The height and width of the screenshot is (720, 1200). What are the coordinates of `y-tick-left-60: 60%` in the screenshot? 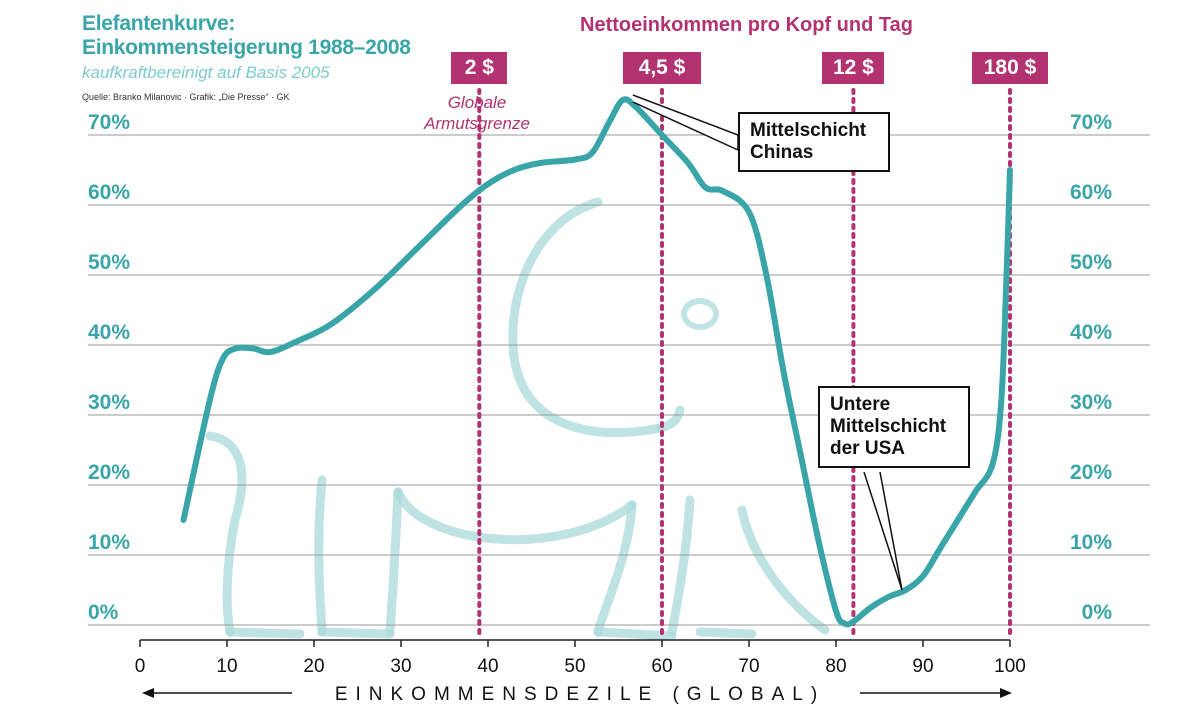 It's located at (109, 192).